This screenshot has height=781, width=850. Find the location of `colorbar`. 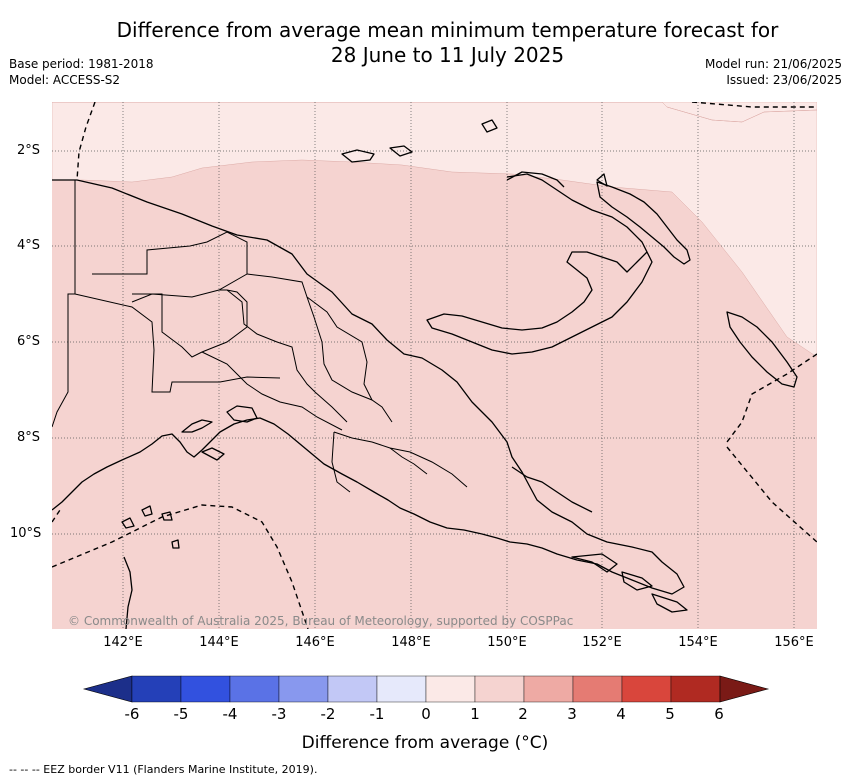

colorbar is located at coordinates (426, 689).